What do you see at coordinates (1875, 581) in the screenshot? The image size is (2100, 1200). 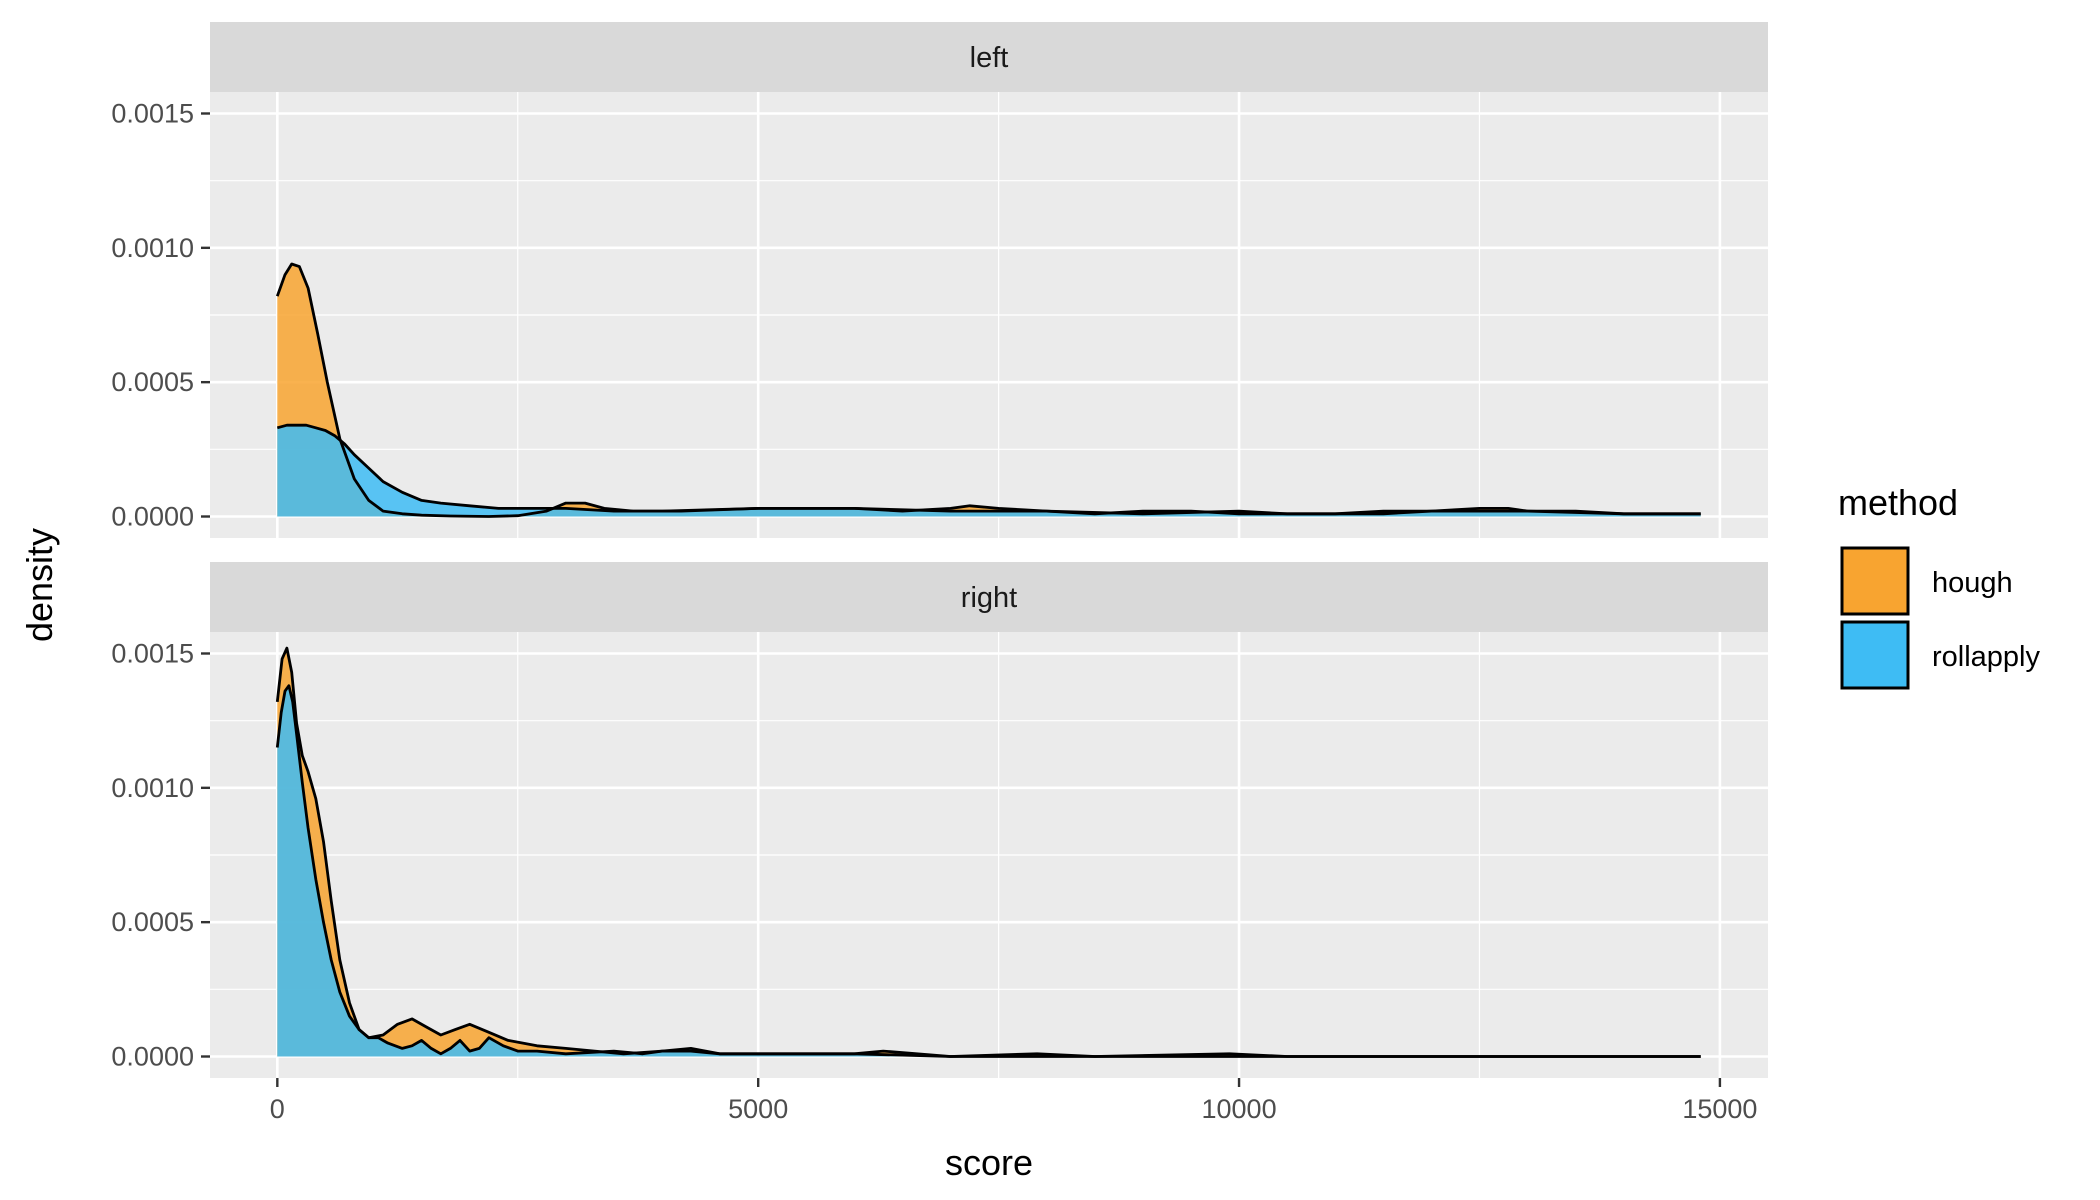 I see `legend-key-hough` at bounding box center [1875, 581].